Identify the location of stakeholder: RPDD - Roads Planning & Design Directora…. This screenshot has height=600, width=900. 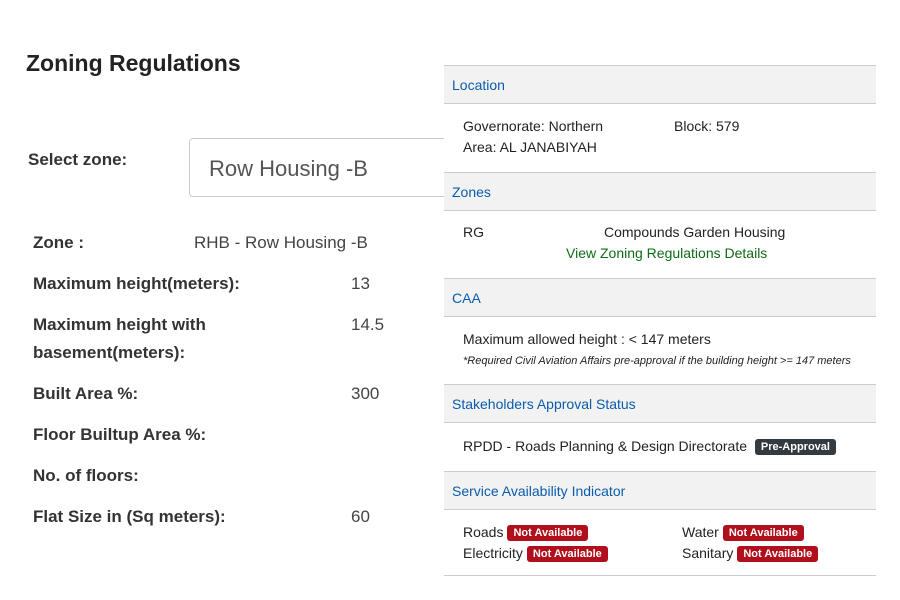
(605, 446).